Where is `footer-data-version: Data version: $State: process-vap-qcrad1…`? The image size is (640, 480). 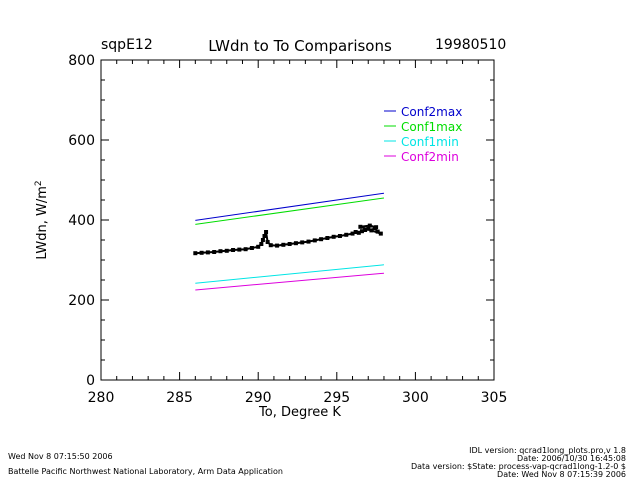 footer-data-version: Data version: $State: process-vap-qcrad1… is located at coordinates (518, 466).